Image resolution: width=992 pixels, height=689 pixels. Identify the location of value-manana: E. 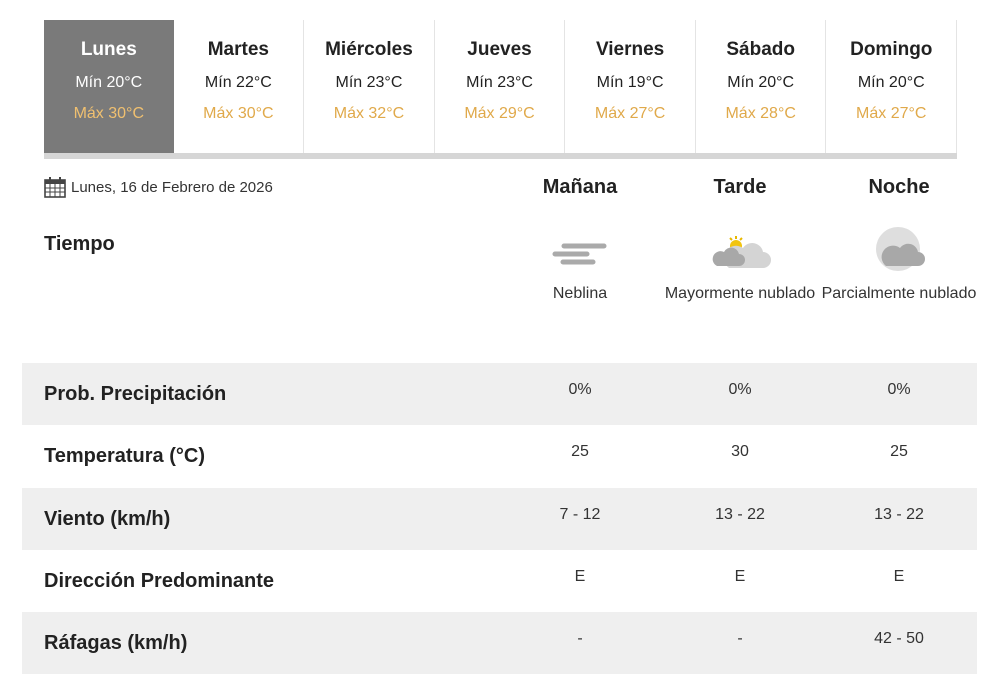
(580, 576).